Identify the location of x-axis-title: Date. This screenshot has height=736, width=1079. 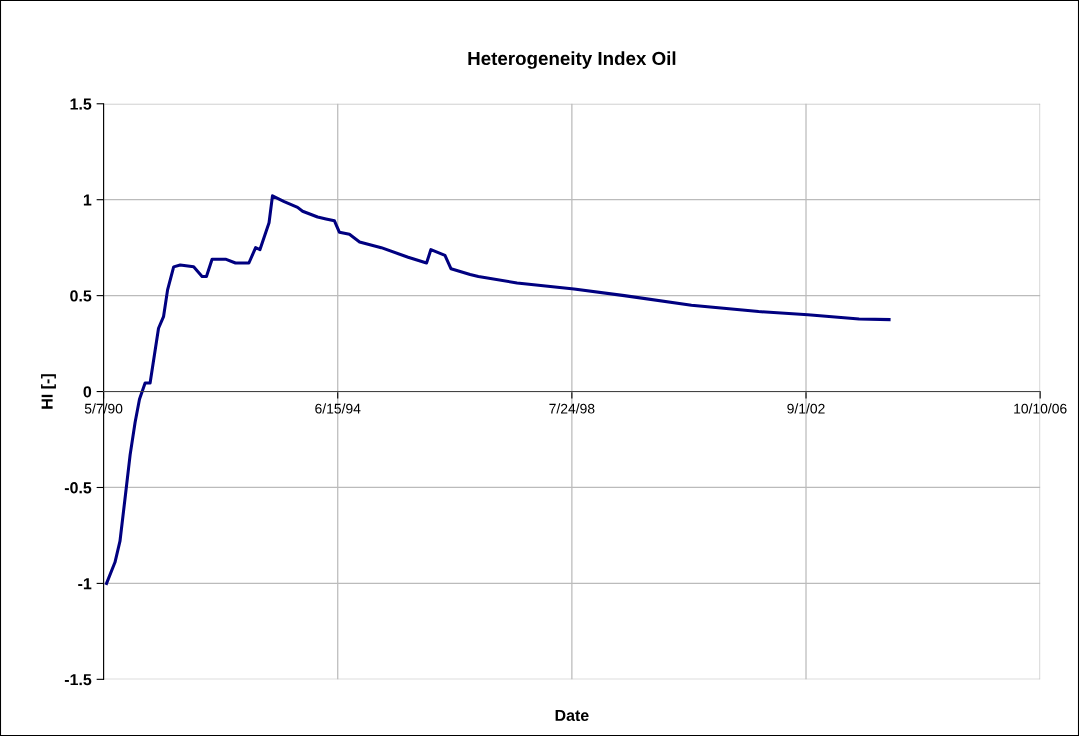
(572, 715).